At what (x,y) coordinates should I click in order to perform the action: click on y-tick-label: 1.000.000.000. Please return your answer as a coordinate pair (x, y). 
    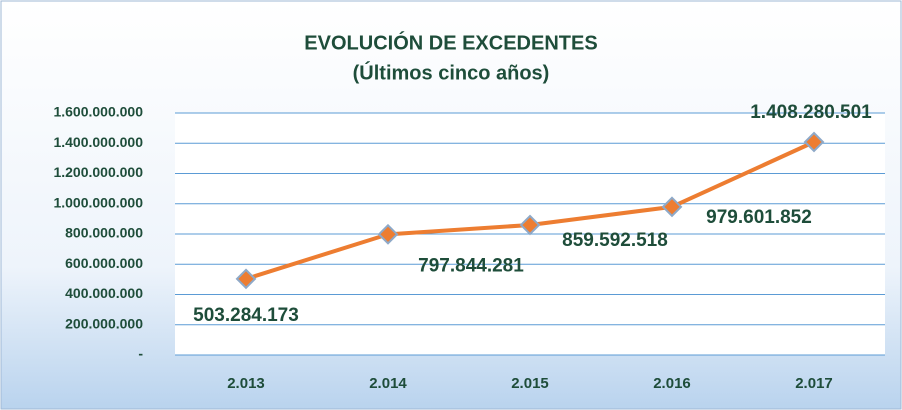
    Looking at the image, I should click on (98, 202).